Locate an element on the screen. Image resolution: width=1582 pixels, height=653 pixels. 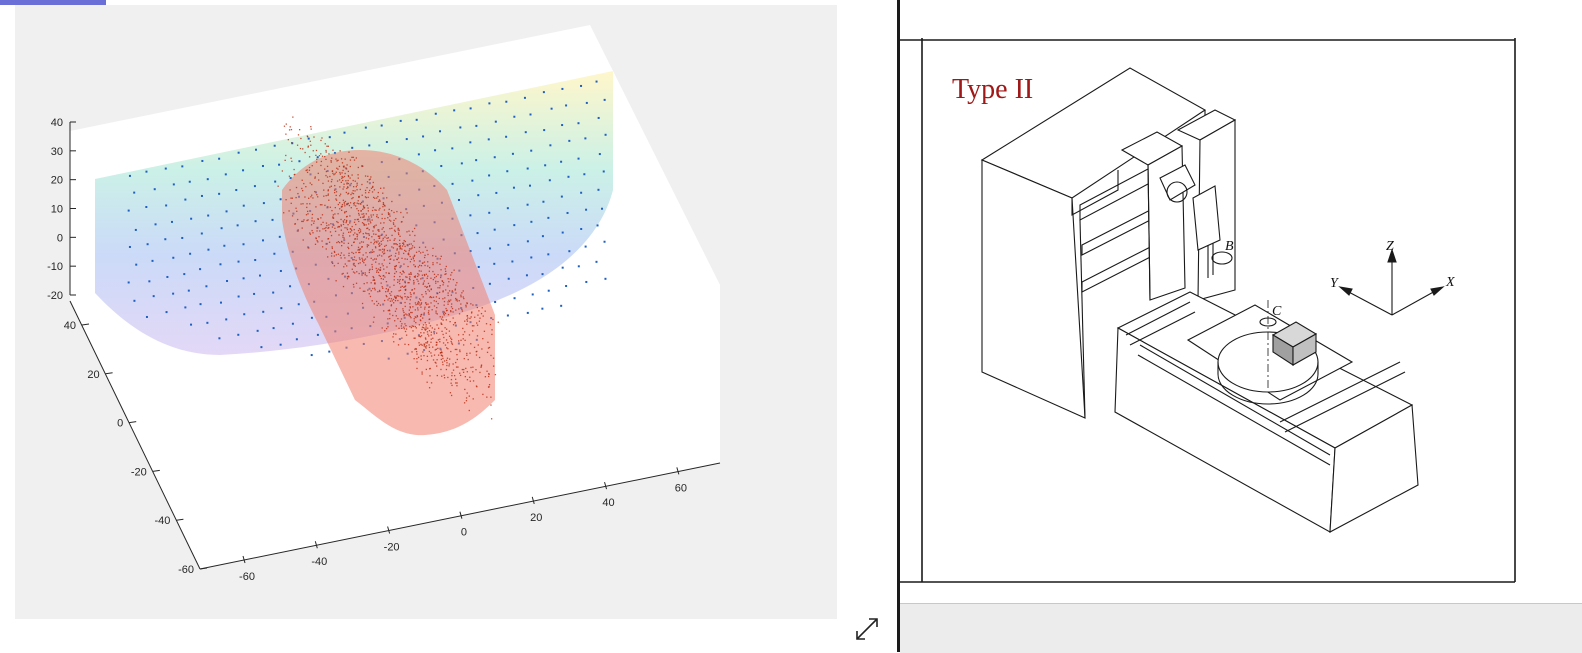
y-tick-label: 20 is located at coordinates (93, 375).